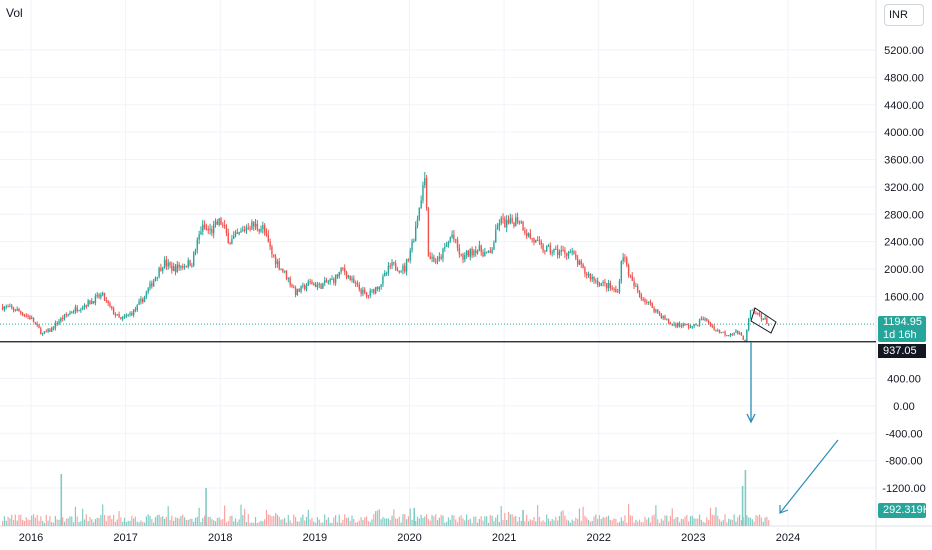 This screenshot has width=932, height=550. What do you see at coordinates (14, 13) in the screenshot?
I see `volume-indicator-label: Vol` at bounding box center [14, 13].